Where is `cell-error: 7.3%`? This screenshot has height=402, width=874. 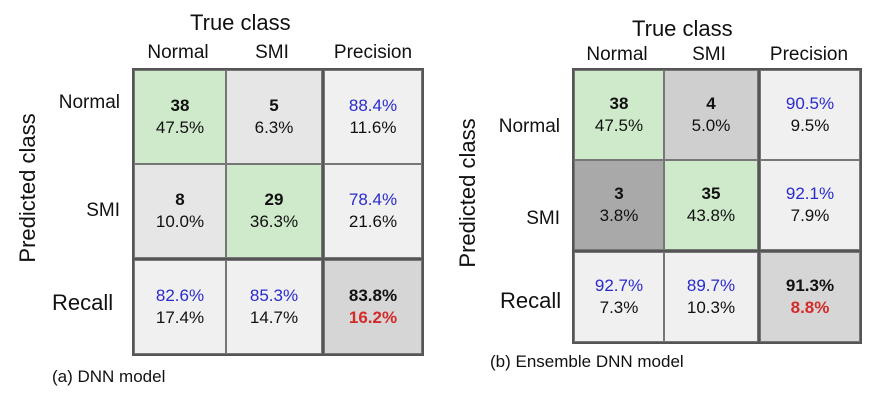 cell-error: 7.3% is located at coordinates (619, 307).